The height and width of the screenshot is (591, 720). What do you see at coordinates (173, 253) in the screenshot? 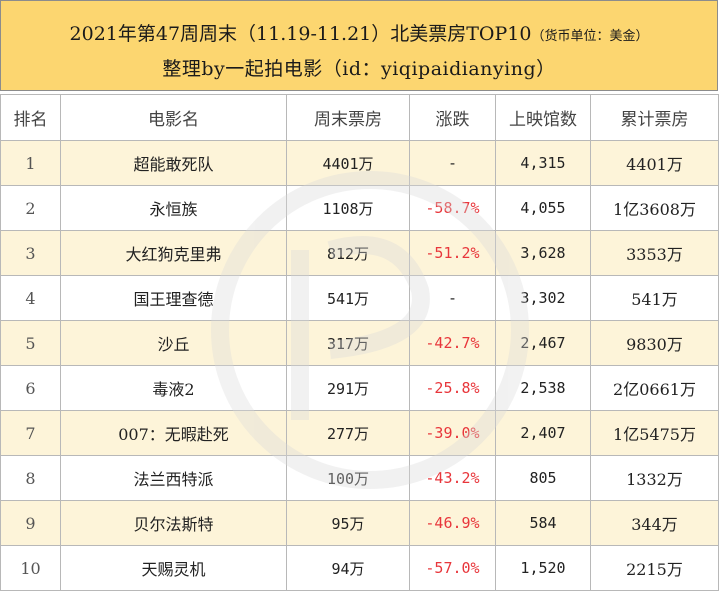
I see `title-cell: 大红狗克里弗` at bounding box center [173, 253].